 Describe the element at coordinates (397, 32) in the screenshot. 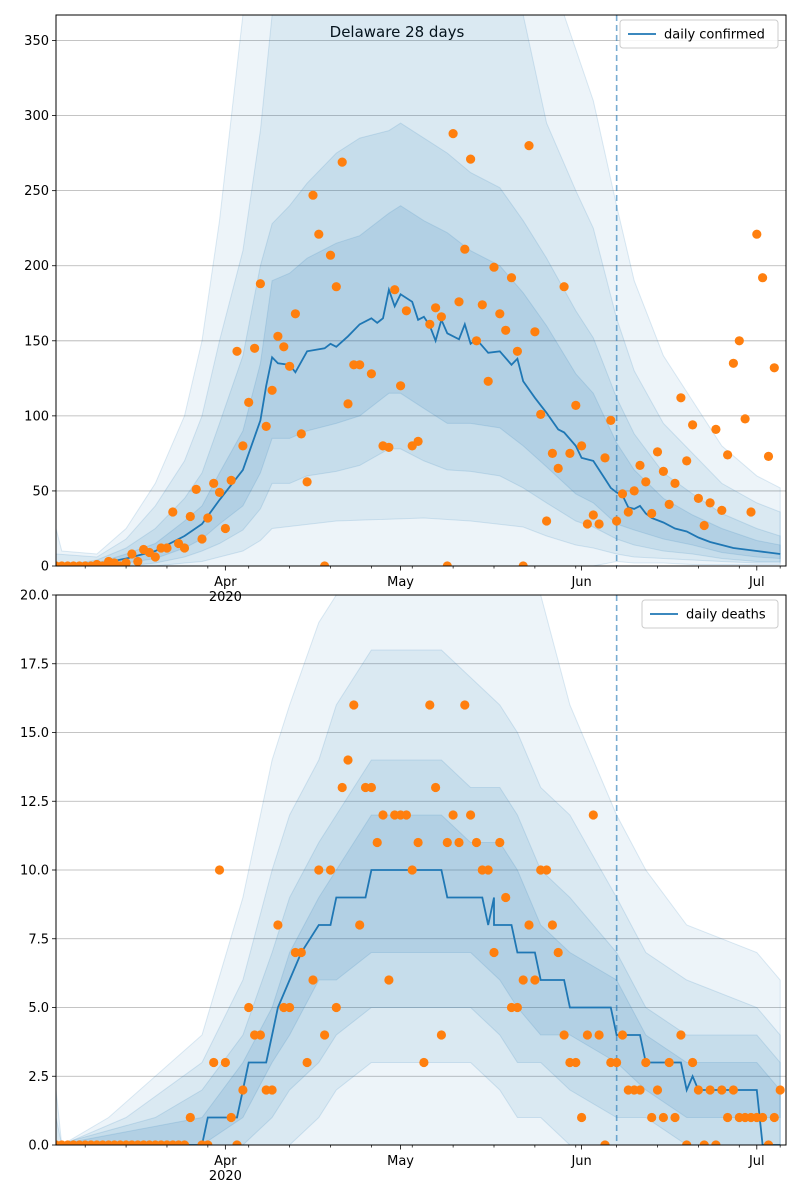

I see `figure-title: Delaware 28 days` at that location.